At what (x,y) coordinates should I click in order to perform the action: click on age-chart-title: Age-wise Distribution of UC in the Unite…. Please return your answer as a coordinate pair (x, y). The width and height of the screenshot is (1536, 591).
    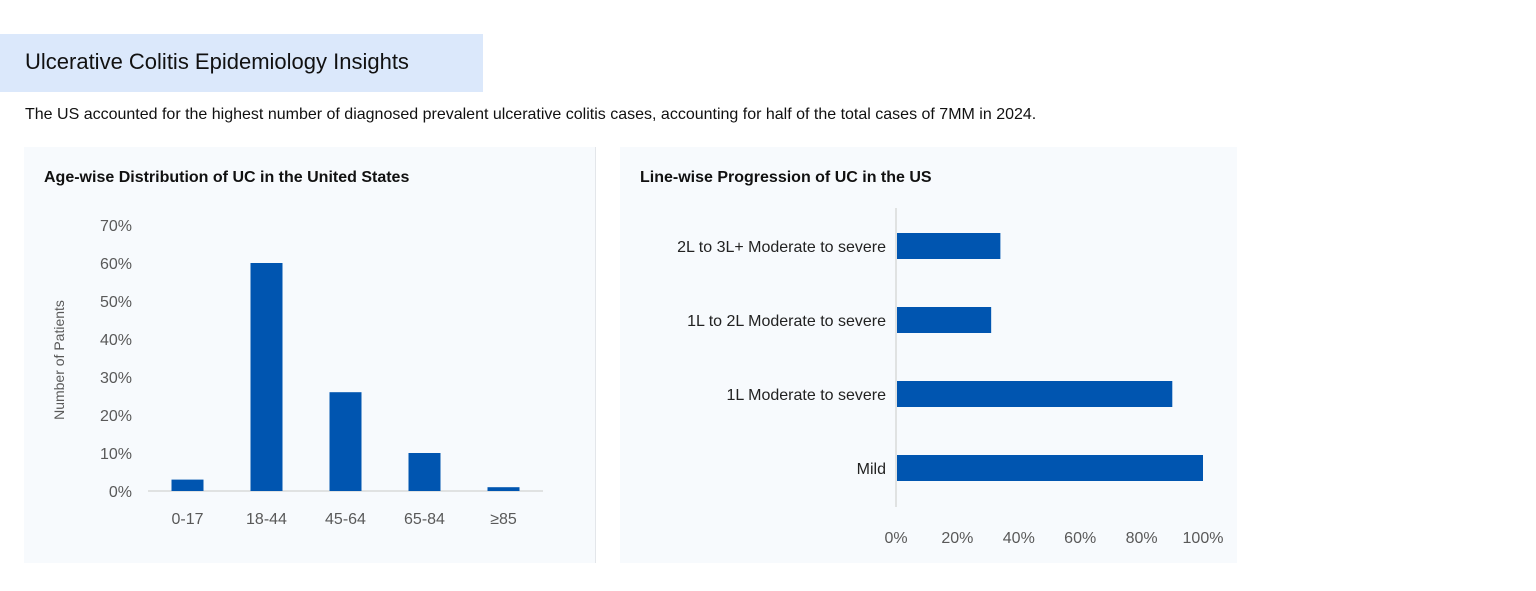
    Looking at the image, I should click on (227, 177).